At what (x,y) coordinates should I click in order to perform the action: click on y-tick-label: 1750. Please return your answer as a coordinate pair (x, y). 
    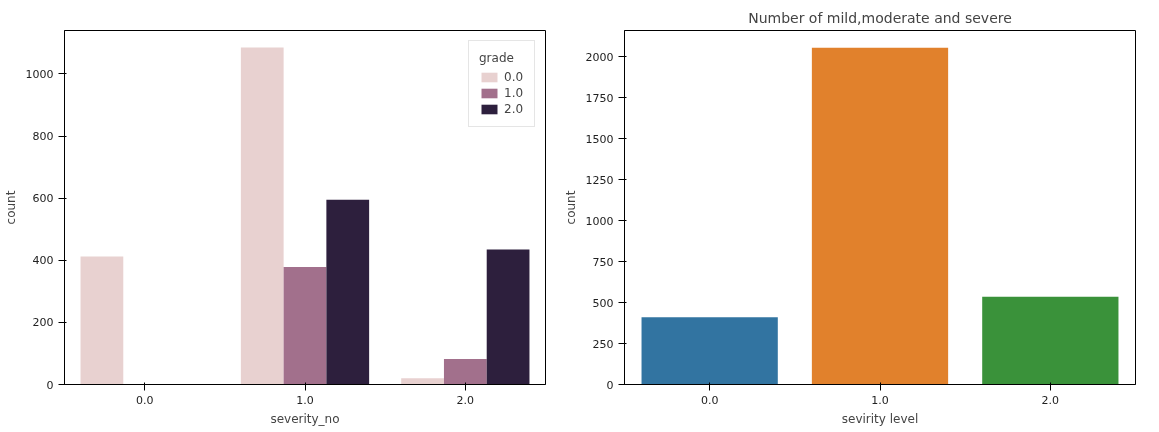
    Looking at the image, I should click on (599, 98).